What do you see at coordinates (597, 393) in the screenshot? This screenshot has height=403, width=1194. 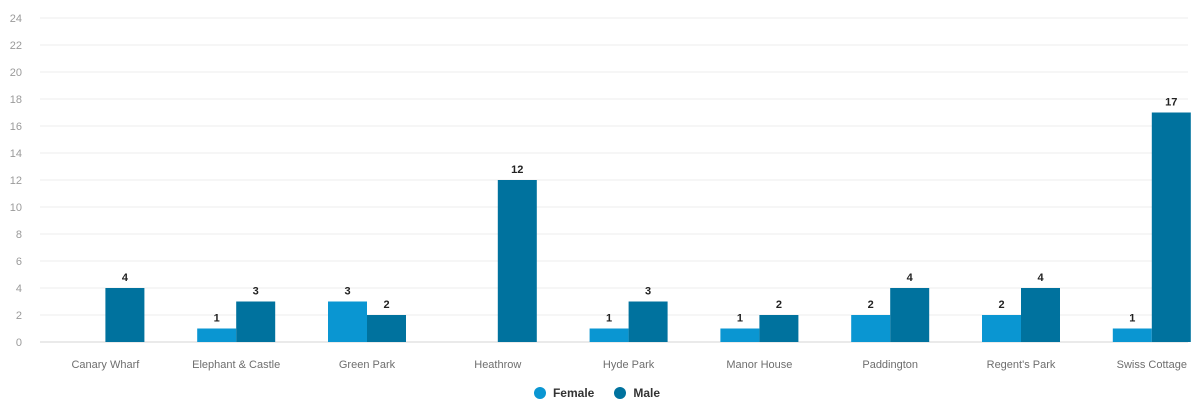 I see `legend: Female Male` at bounding box center [597, 393].